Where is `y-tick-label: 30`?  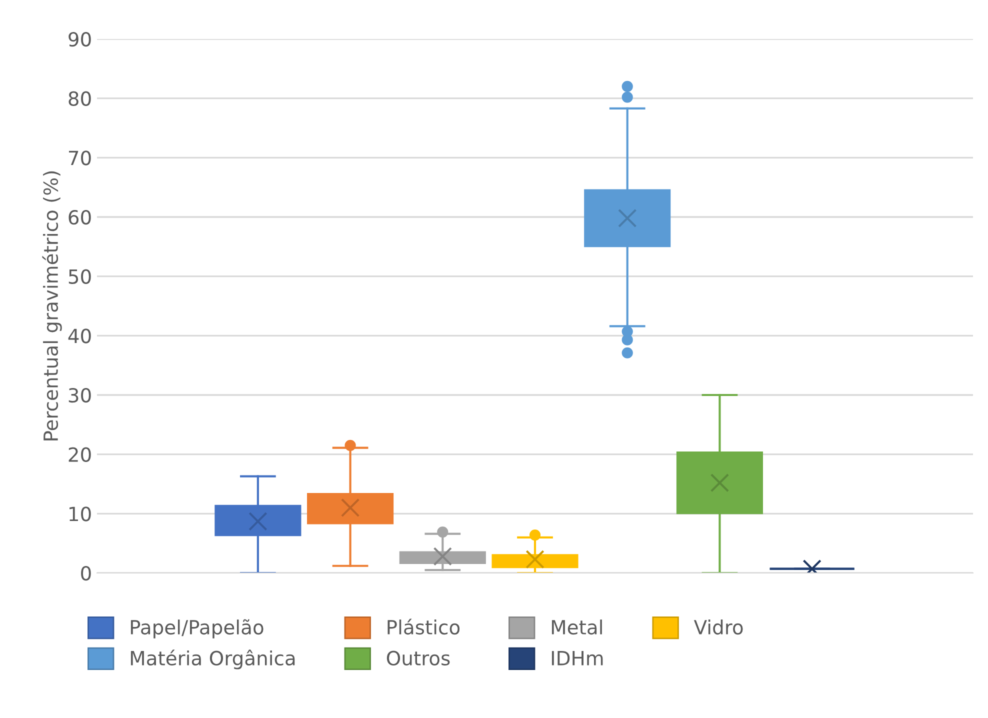 y-tick-label: 30 is located at coordinates (79, 395).